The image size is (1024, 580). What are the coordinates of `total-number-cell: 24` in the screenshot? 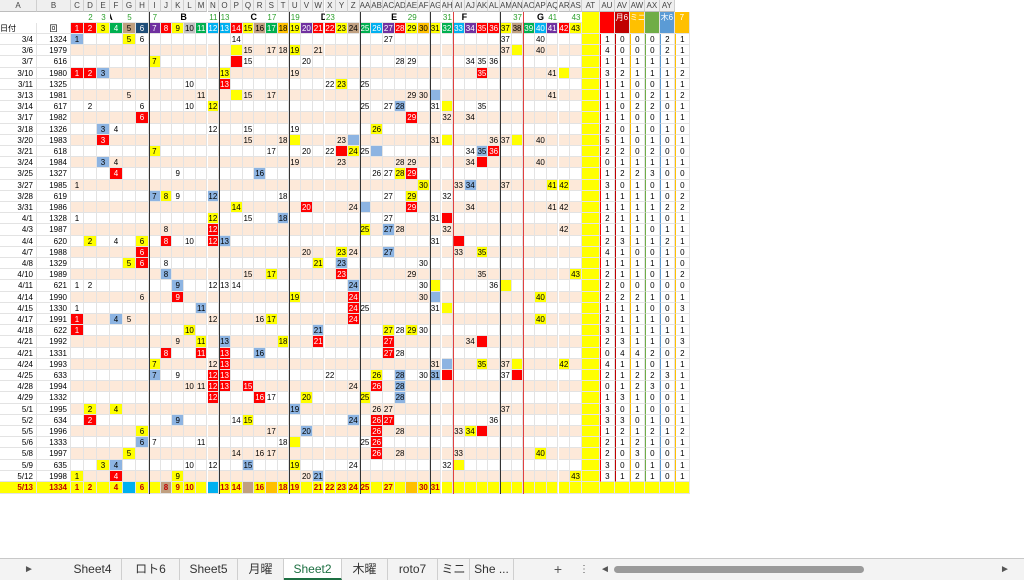 It's located at (353, 488).